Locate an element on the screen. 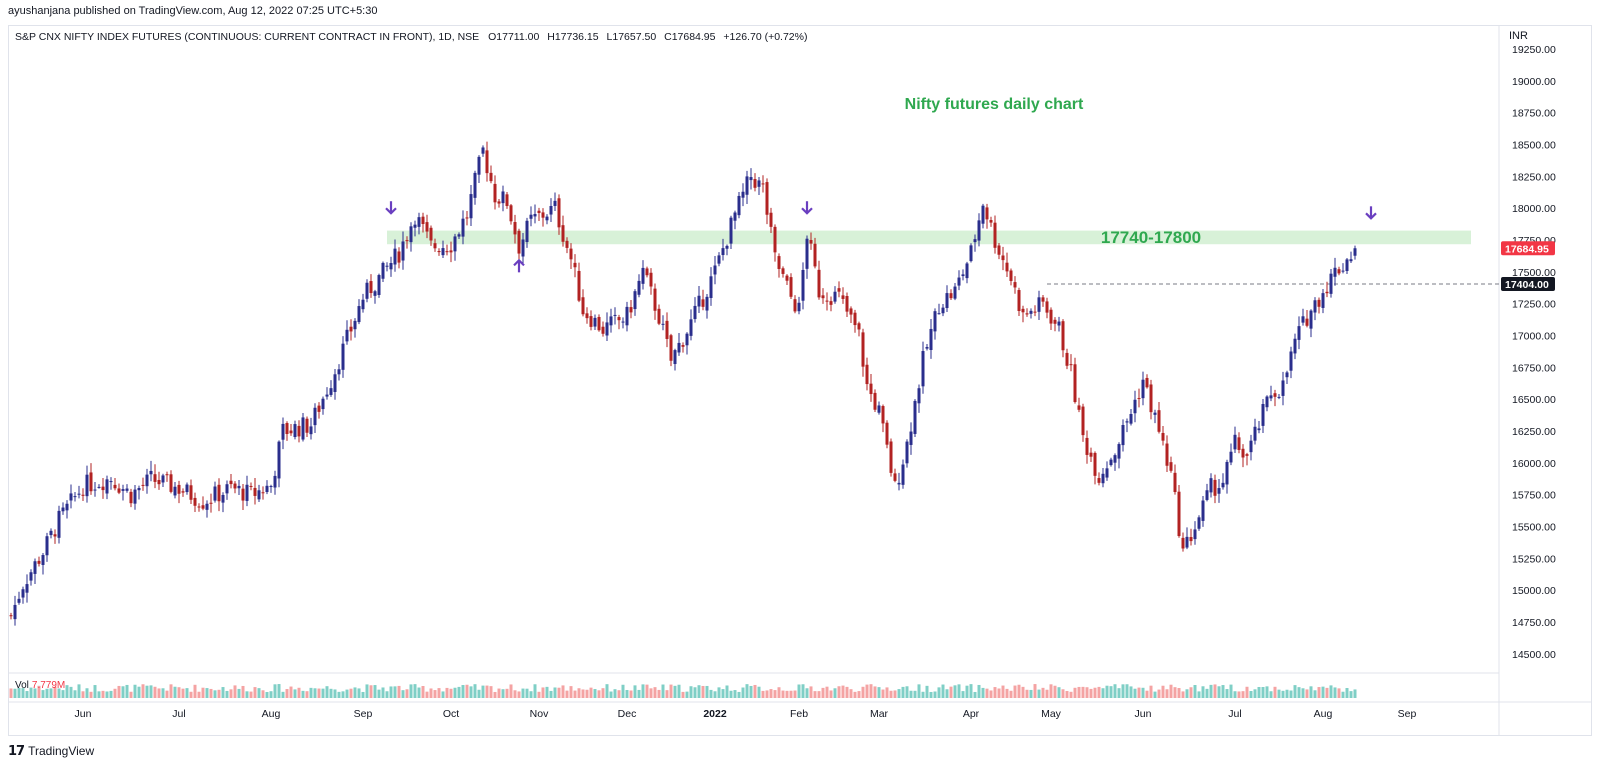 The width and height of the screenshot is (1600, 768). reference-price-badge: 17404.00 is located at coordinates (1528, 284).